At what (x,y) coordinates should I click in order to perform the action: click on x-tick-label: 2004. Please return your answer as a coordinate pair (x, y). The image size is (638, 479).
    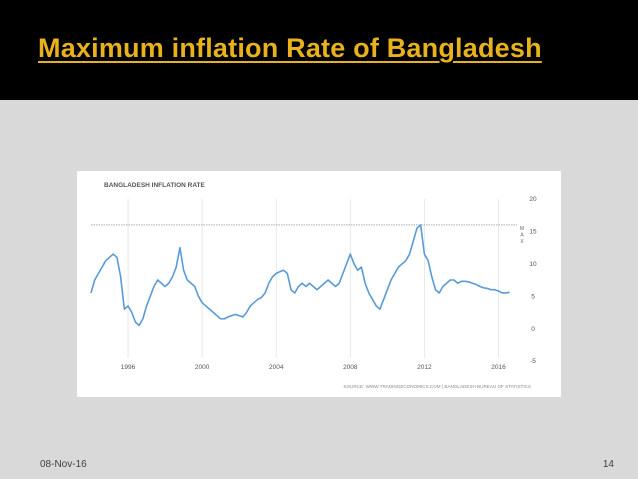
    Looking at the image, I should click on (276, 367).